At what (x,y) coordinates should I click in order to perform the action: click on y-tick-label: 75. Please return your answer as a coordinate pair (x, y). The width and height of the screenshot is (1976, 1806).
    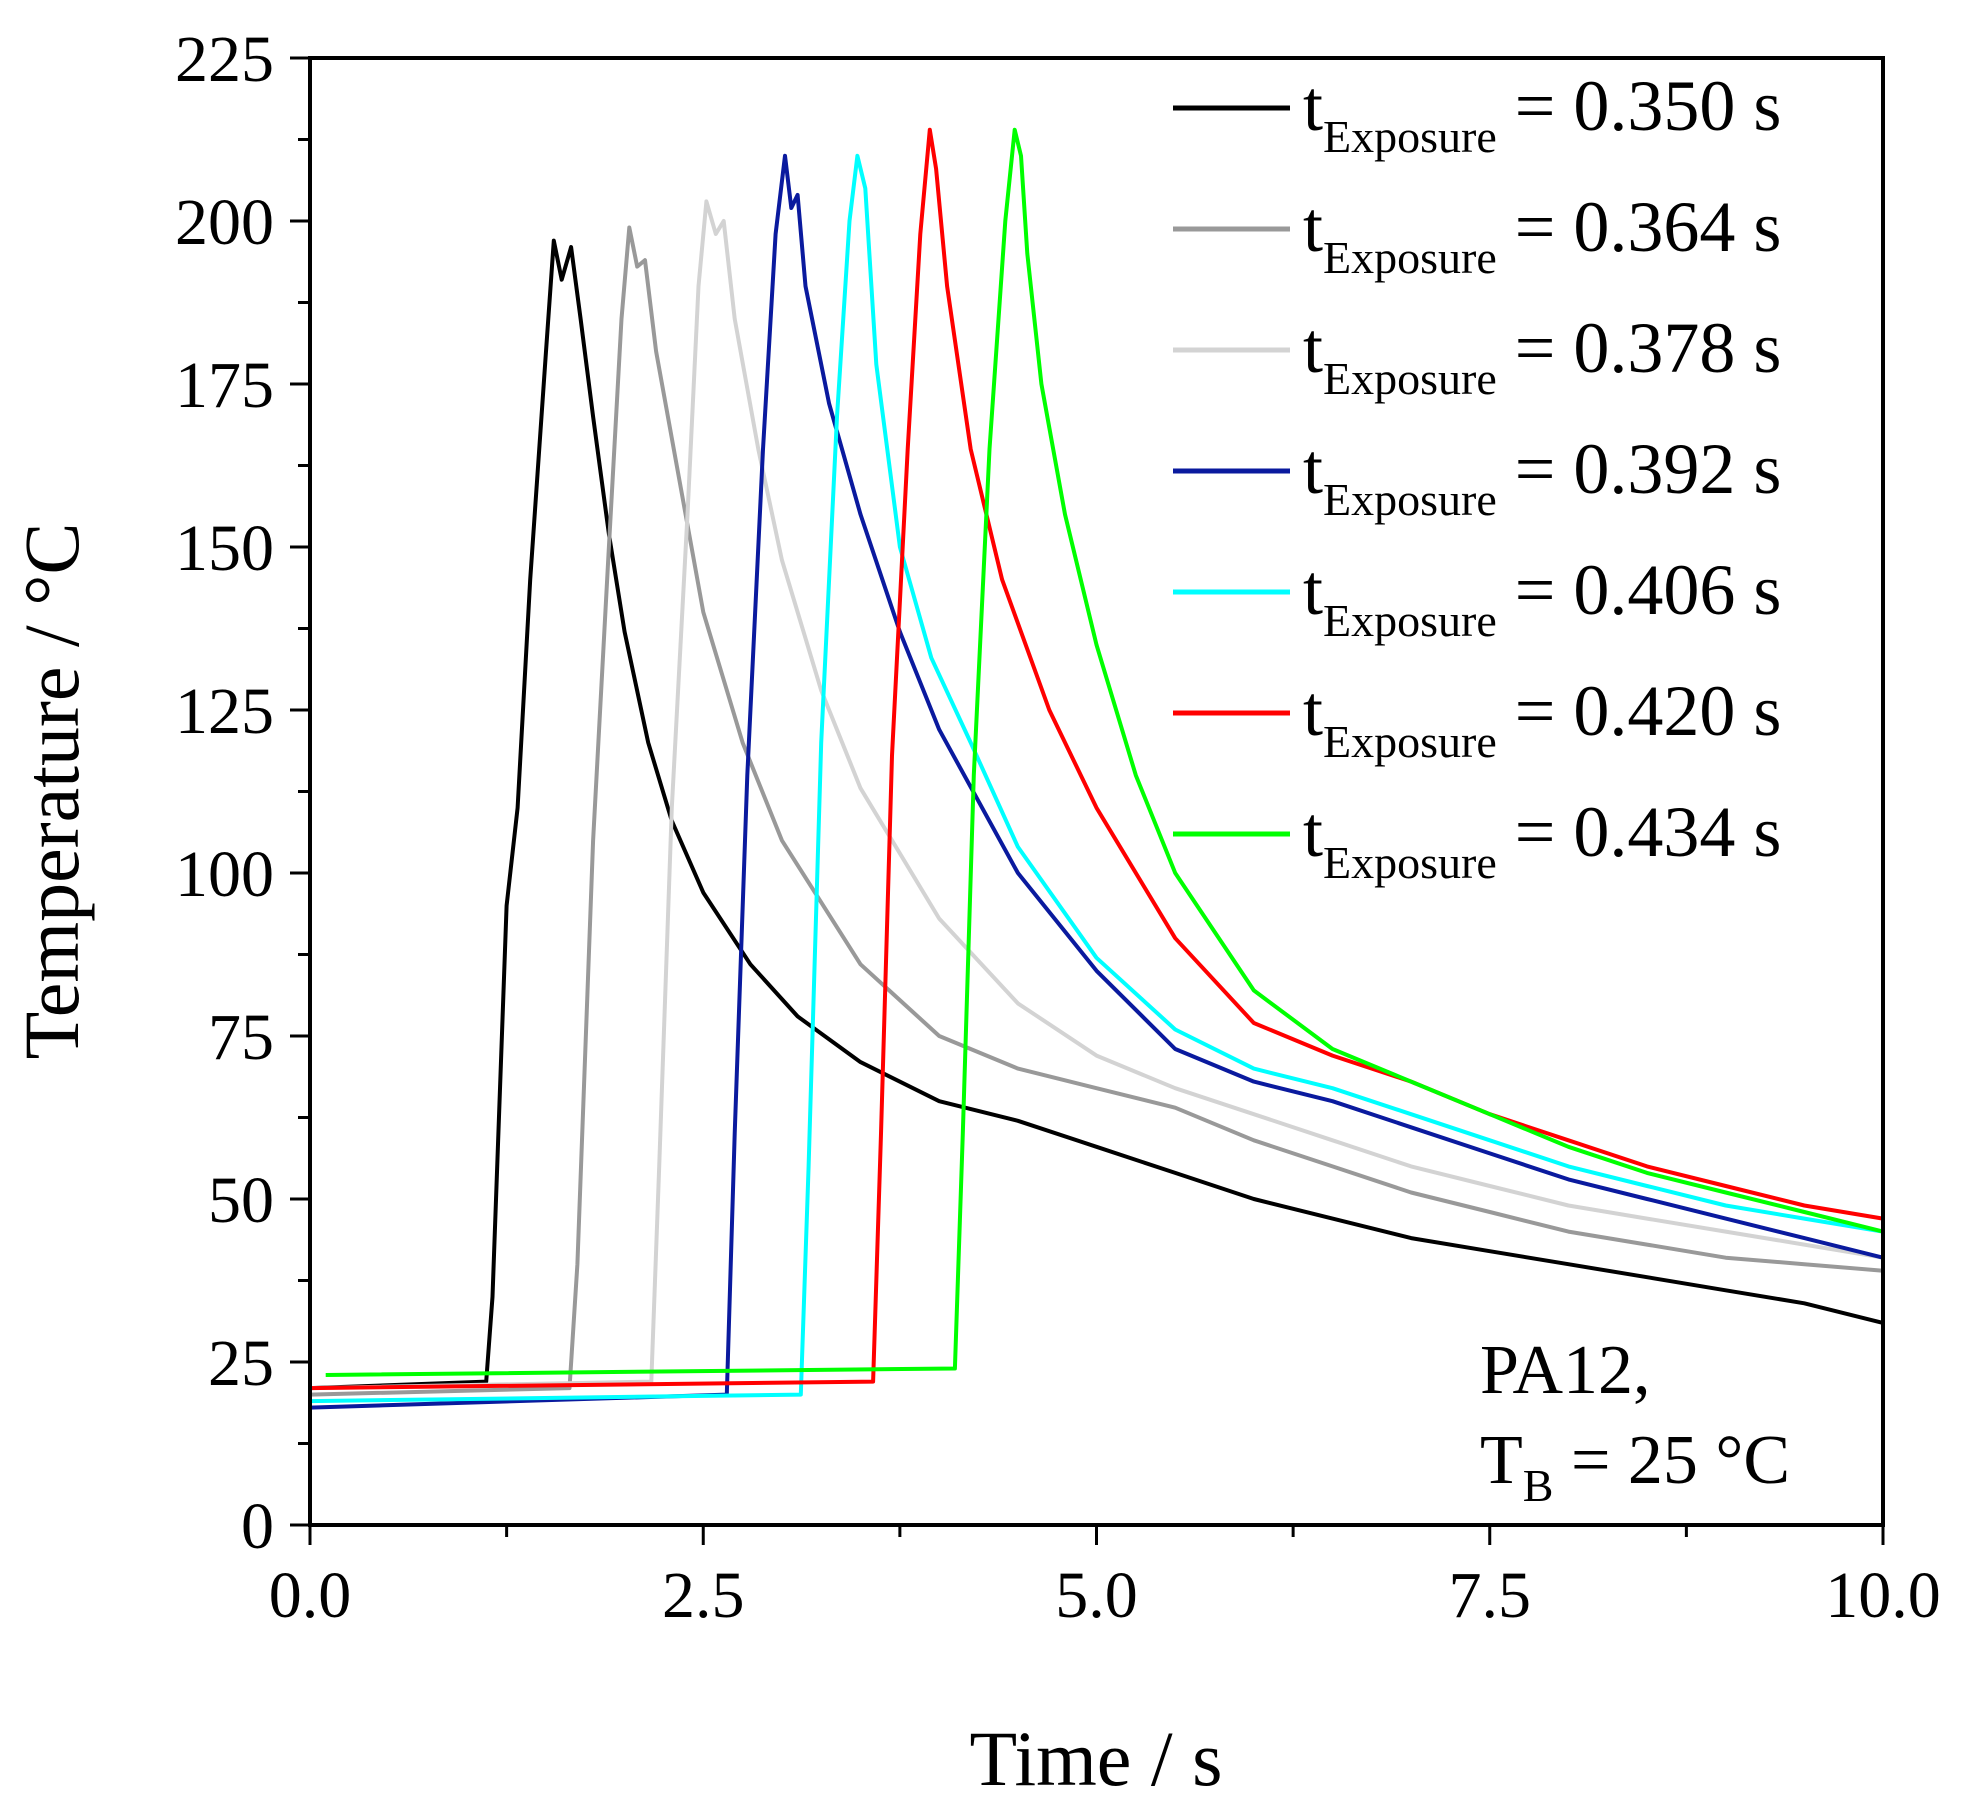
    Looking at the image, I should click on (241, 1037).